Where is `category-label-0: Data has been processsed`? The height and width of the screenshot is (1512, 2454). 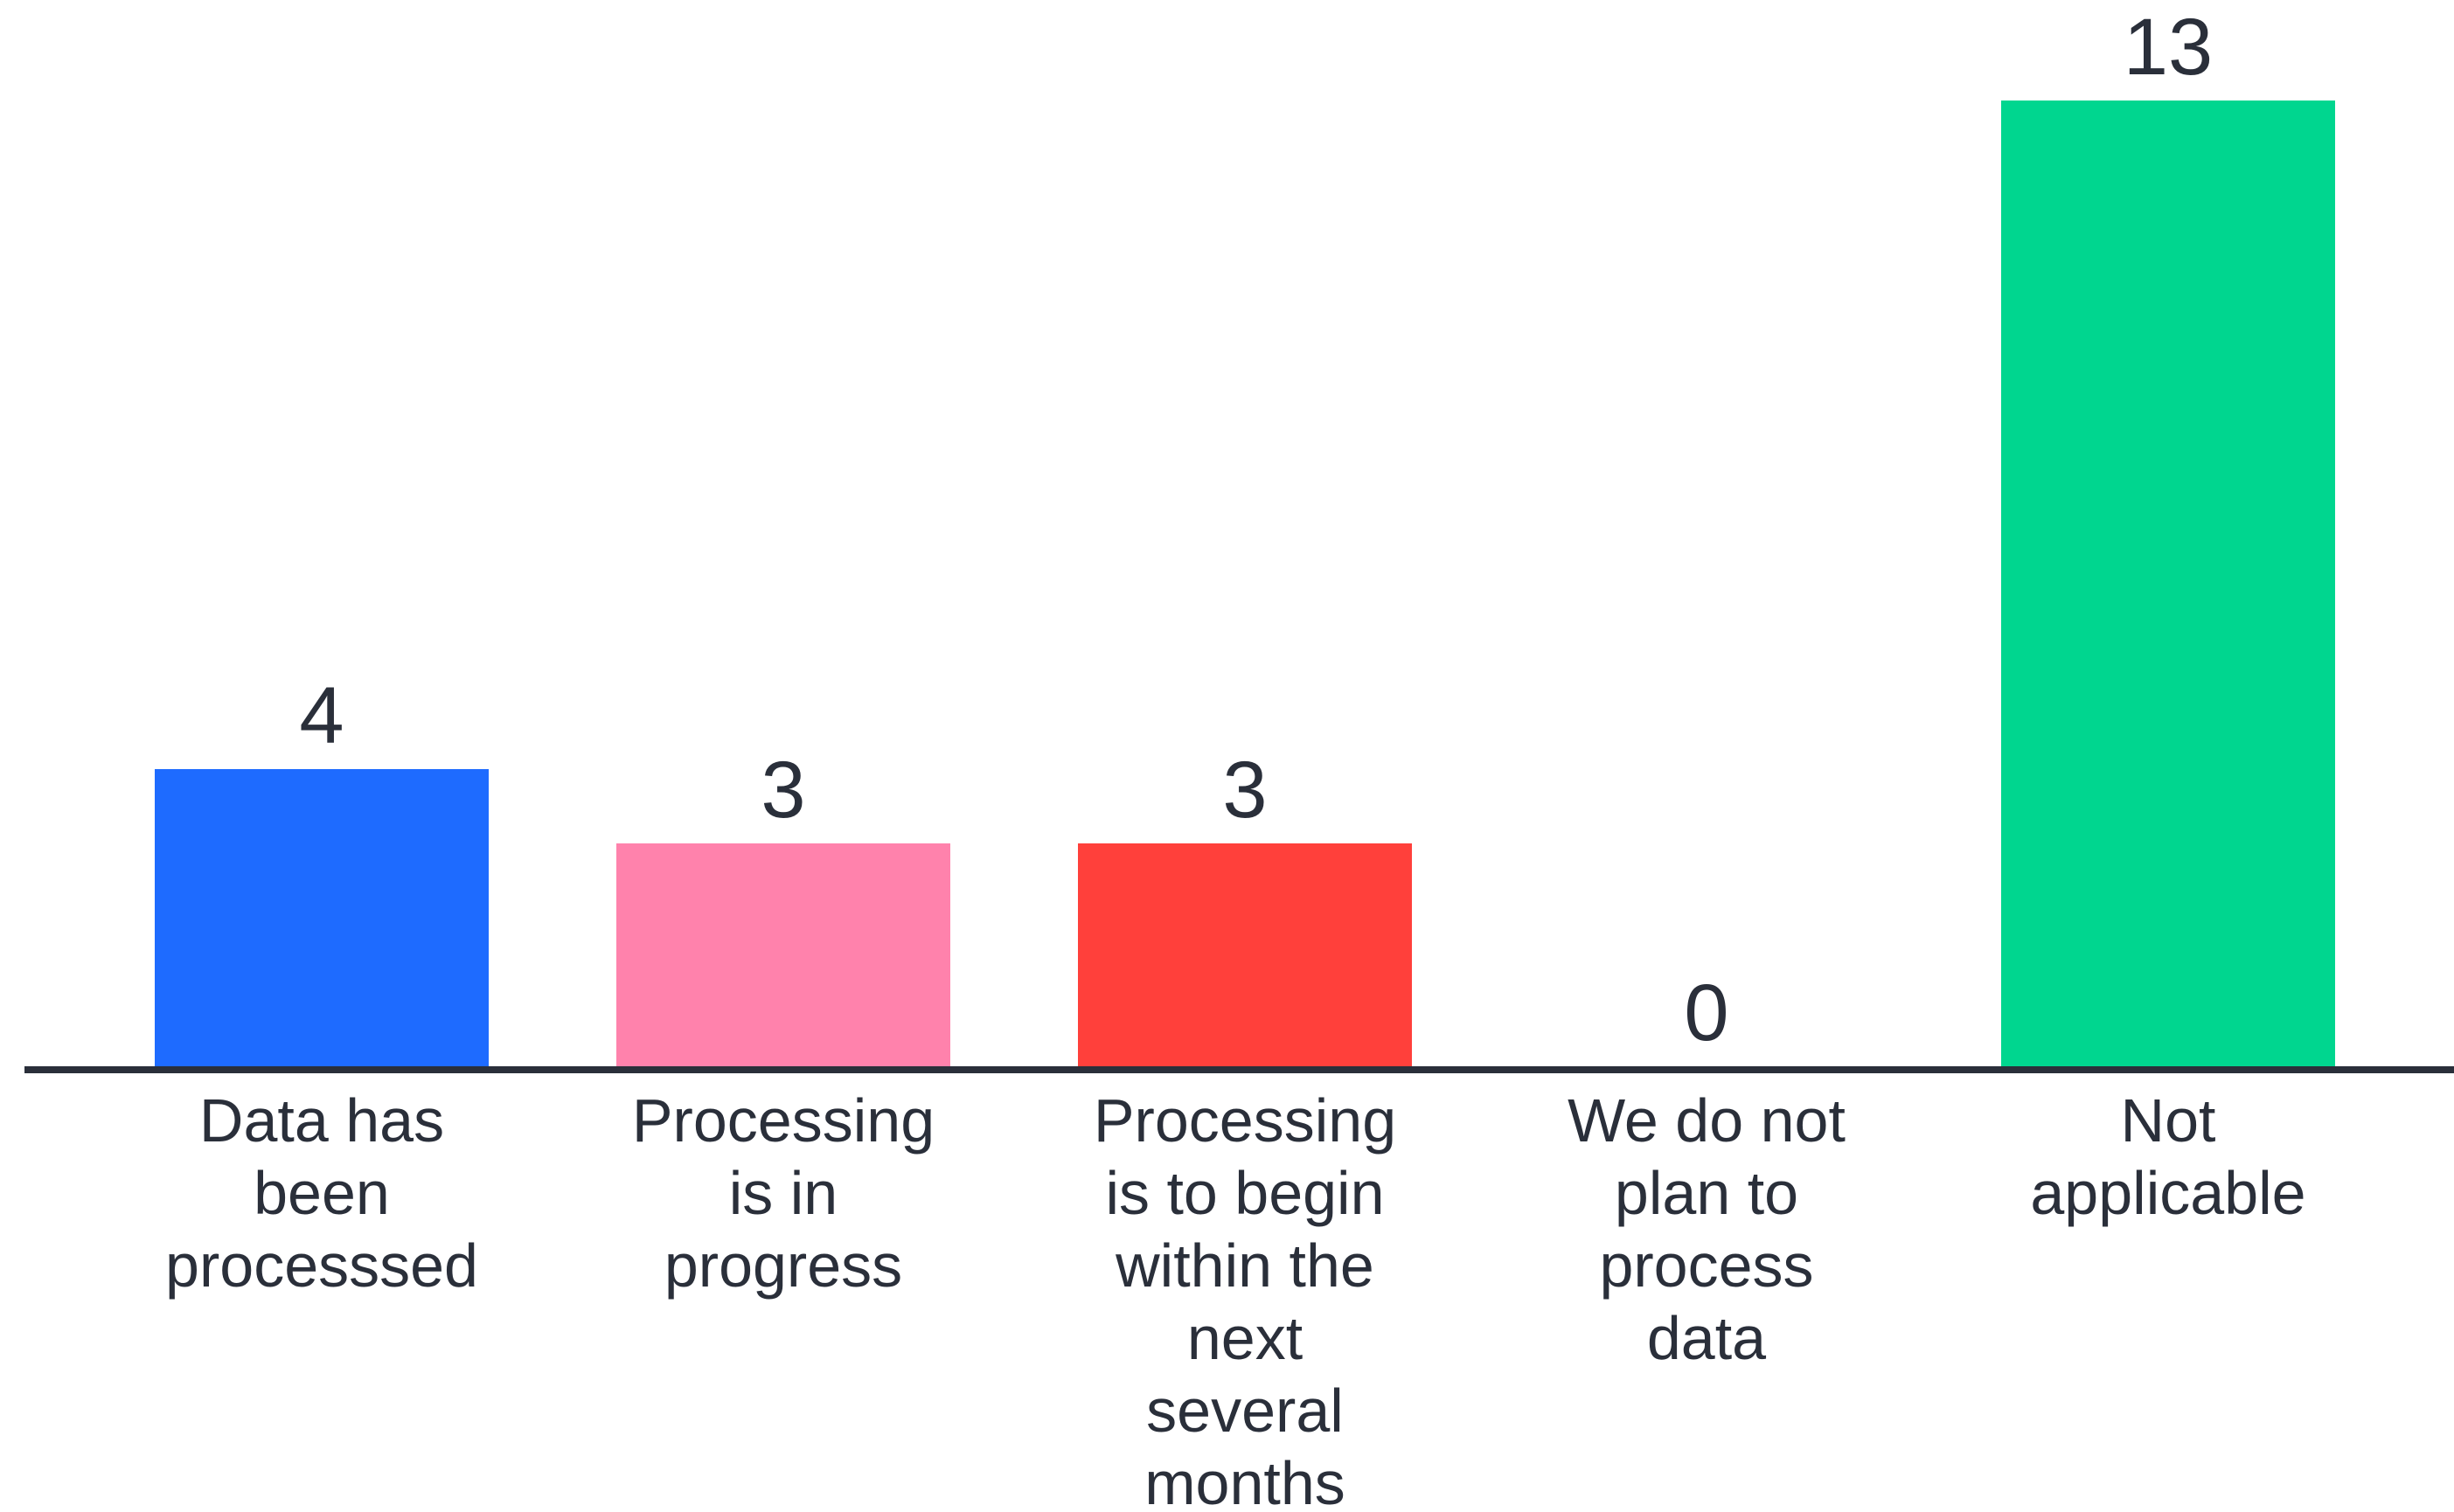
category-label-0: Data has been processsed is located at coordinates (321, 1193).